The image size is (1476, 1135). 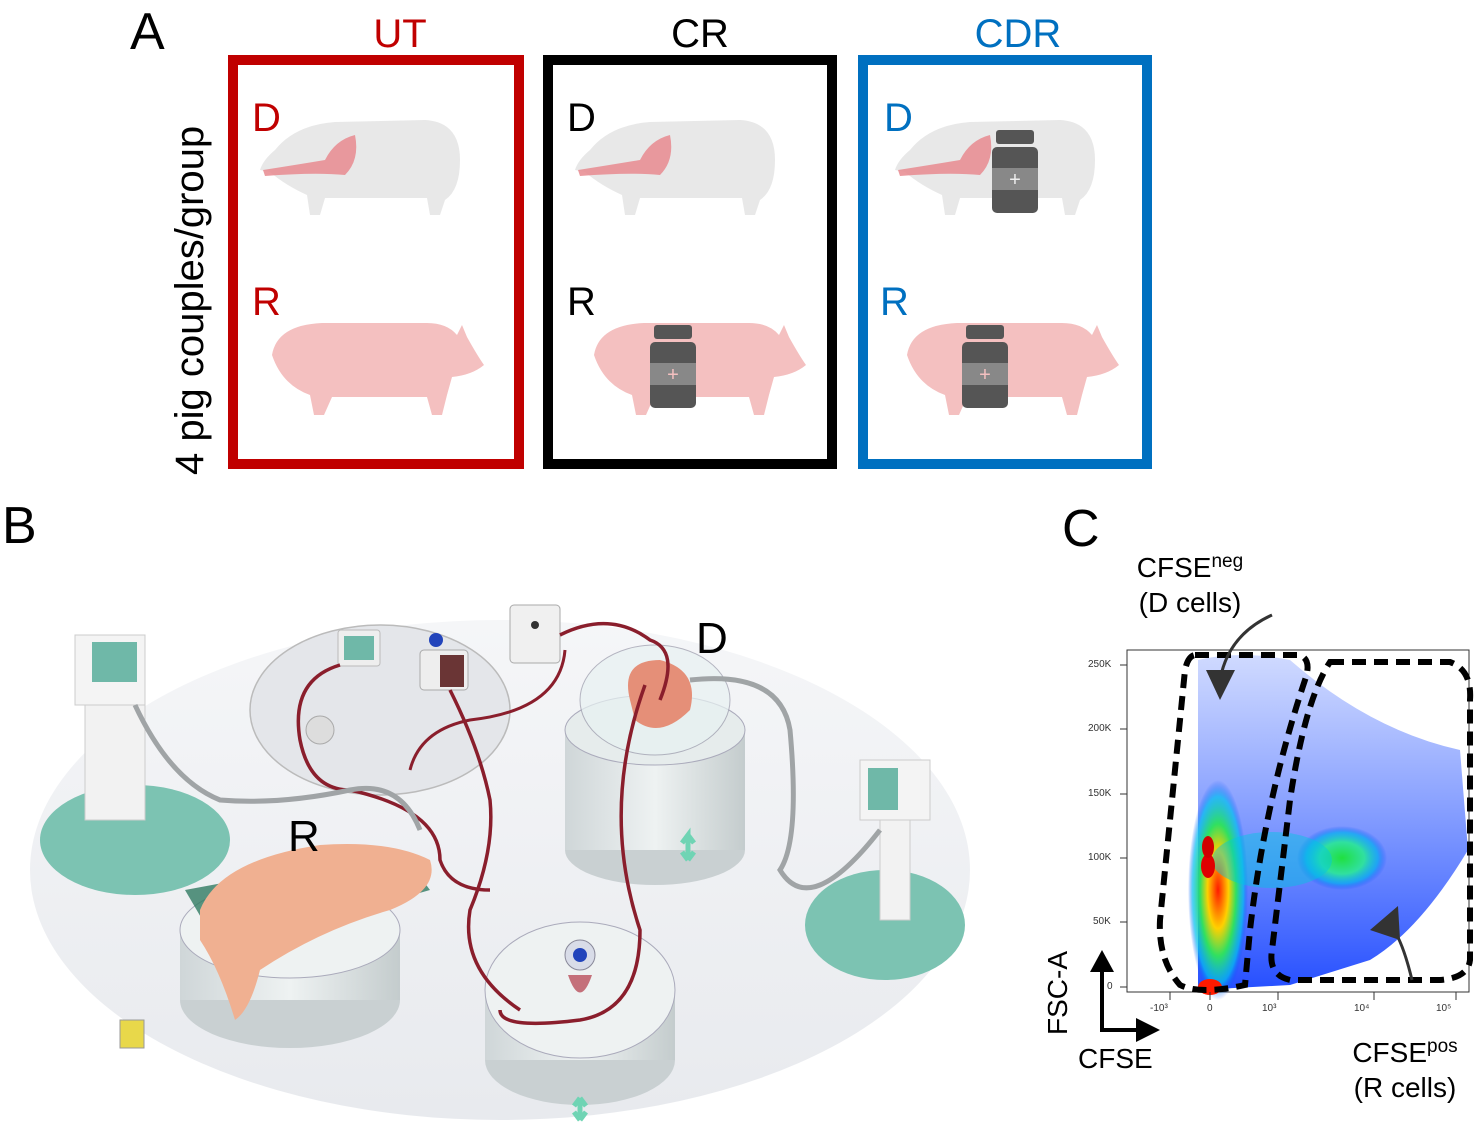 I want to click on recipient-scene-label: R, so click(x=304, y=836).